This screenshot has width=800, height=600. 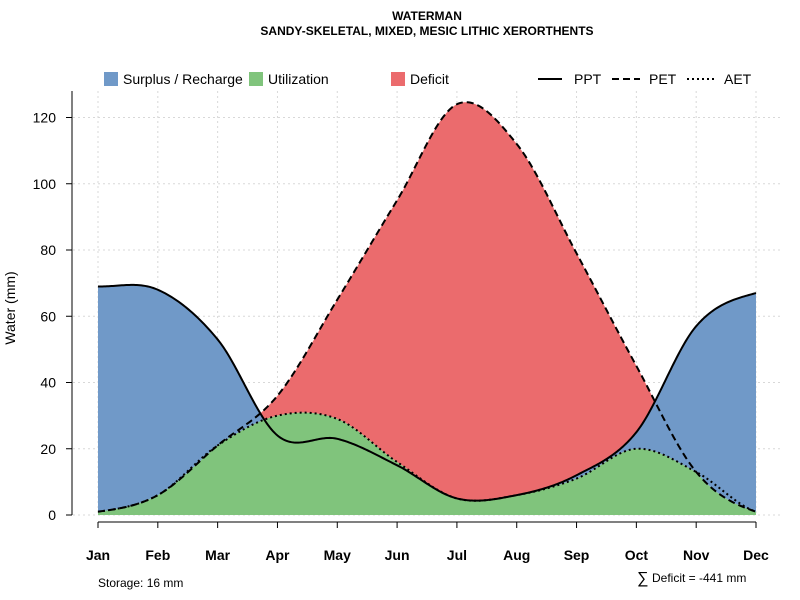 I want to click on x-tick-label-may: May, so click(x=337, y=555).